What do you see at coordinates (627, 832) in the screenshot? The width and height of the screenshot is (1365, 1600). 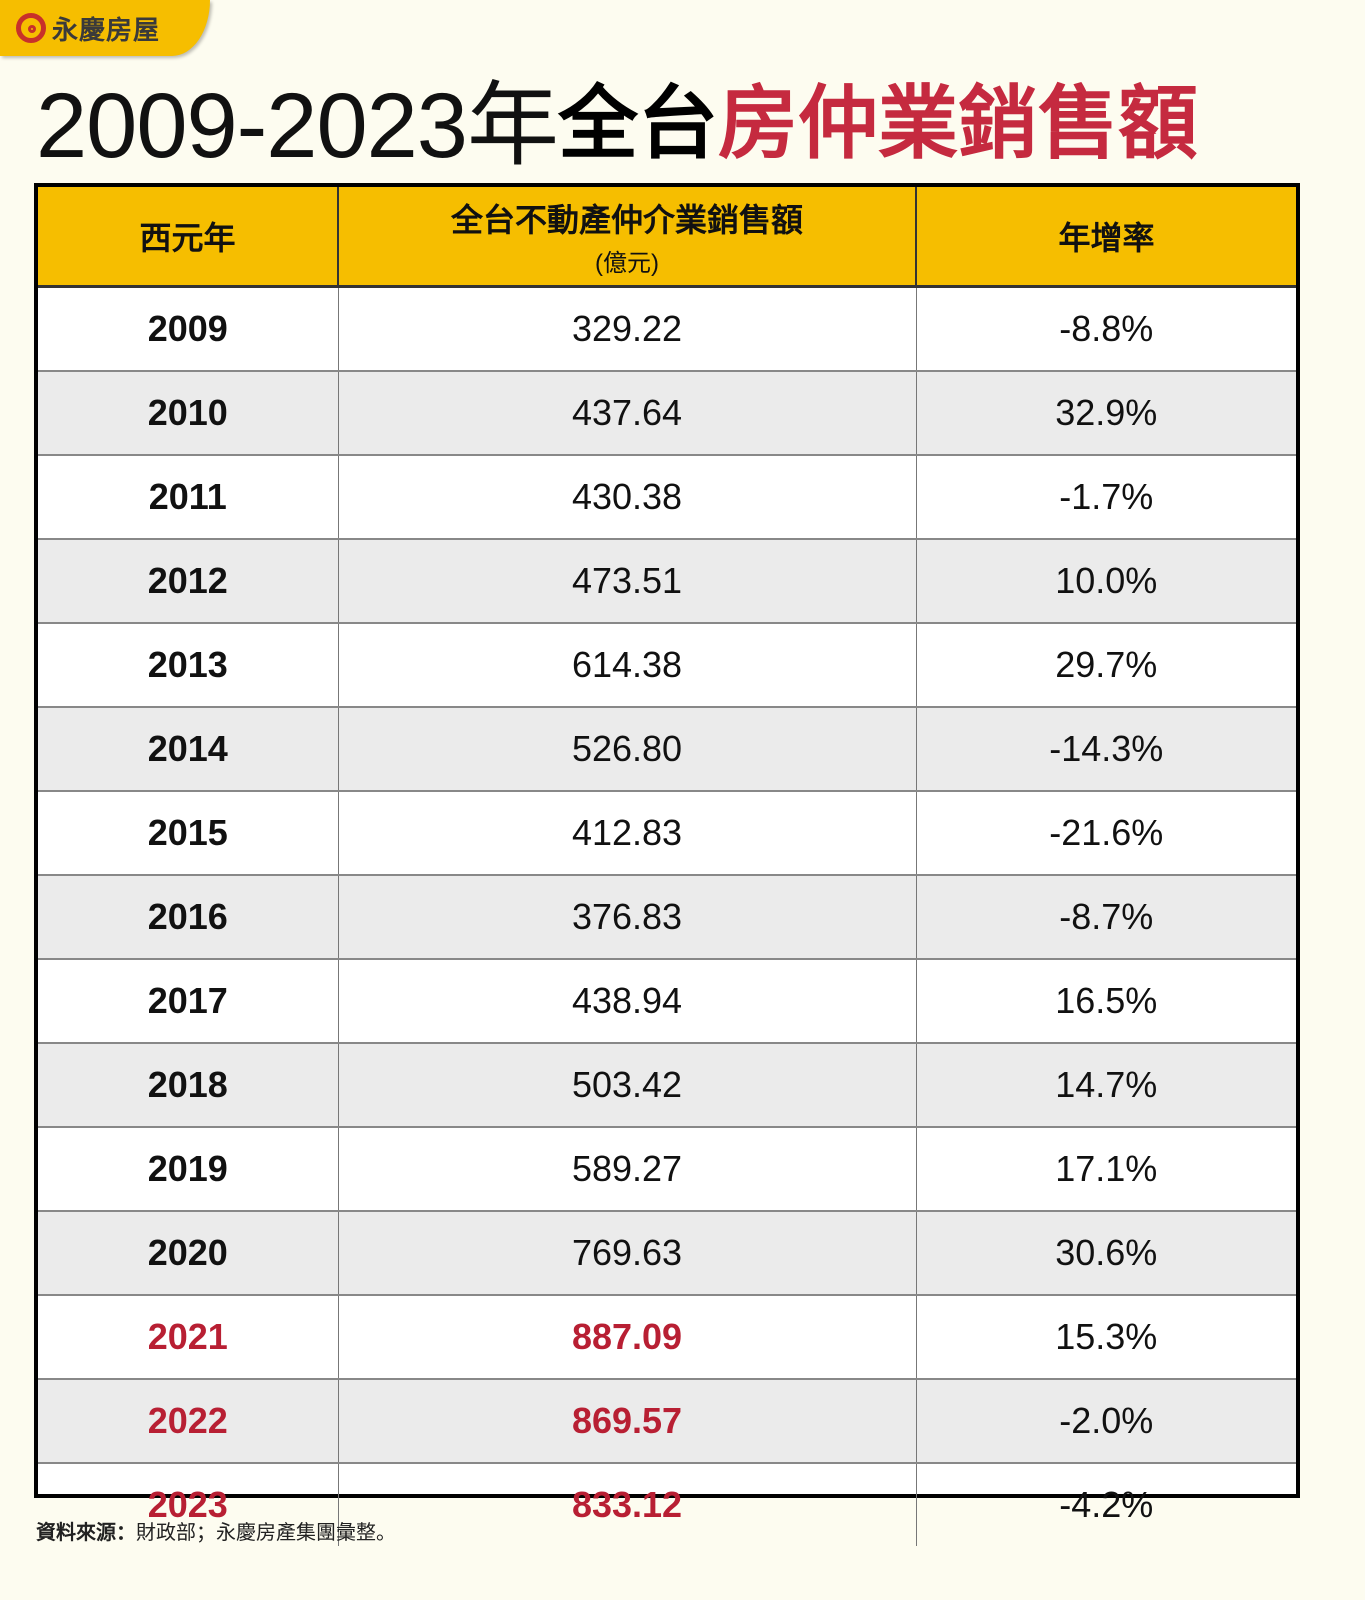 I see `amount-cell: 412.83` at bounding box center [627, 832].